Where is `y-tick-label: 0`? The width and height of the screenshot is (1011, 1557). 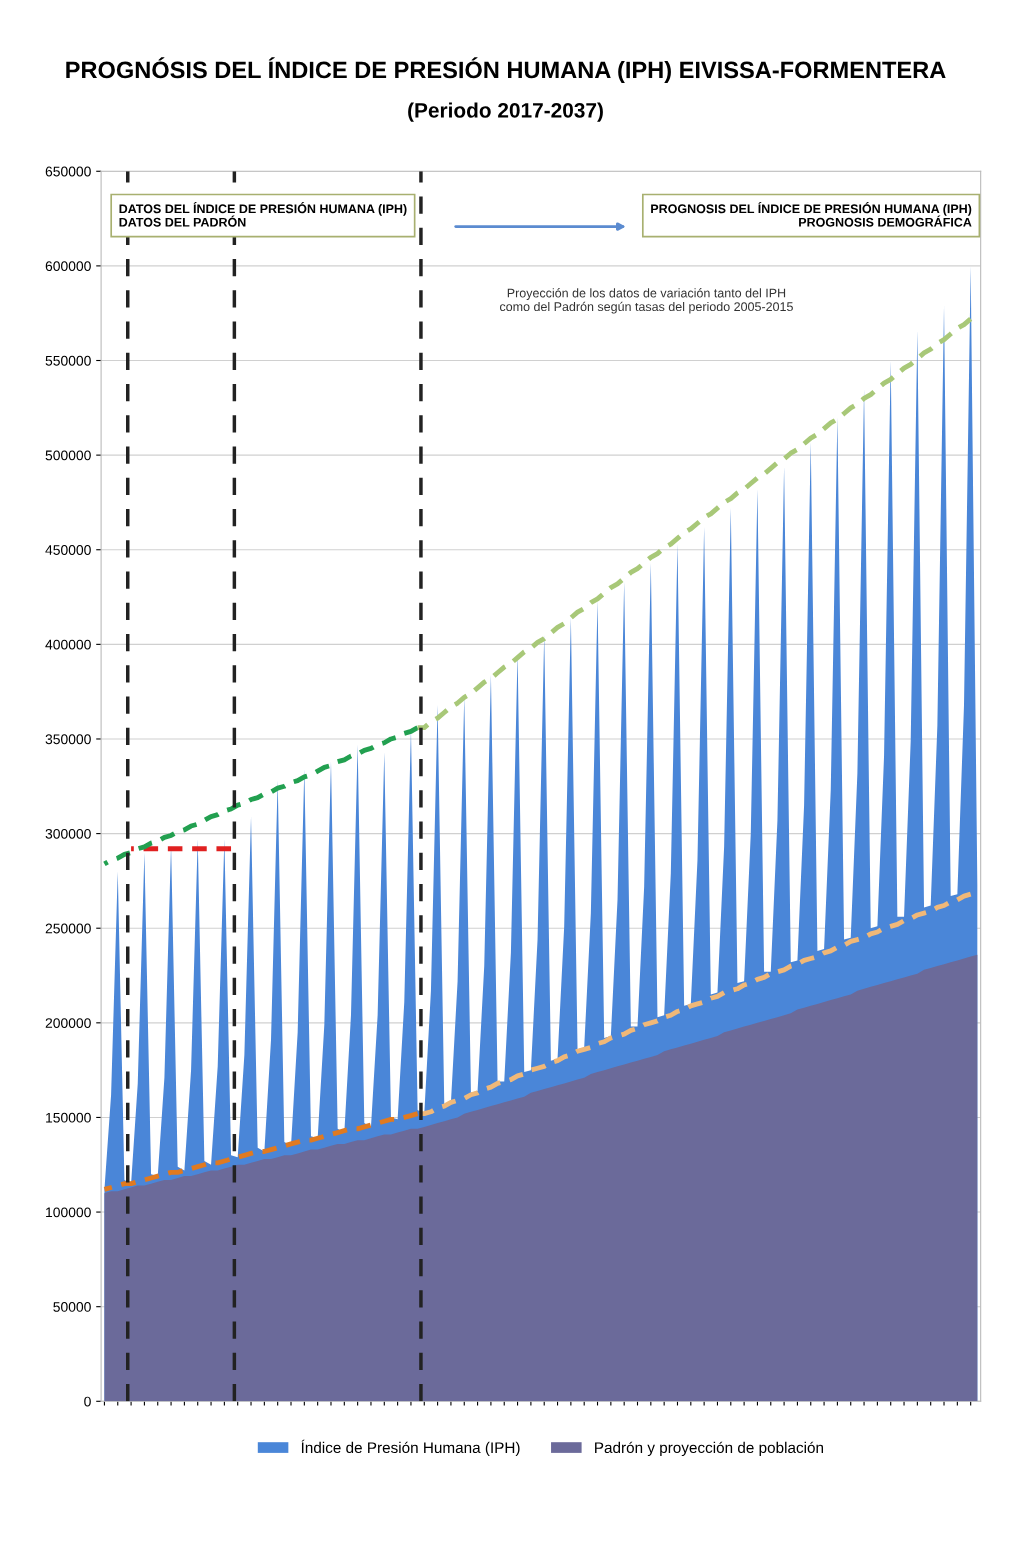 y-tick-label: 0 is located at coordinates (87, 1401).